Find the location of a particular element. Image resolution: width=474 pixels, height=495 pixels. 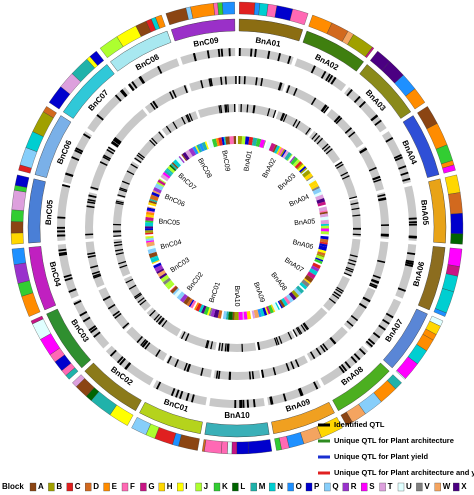

inner-chromosome-label: BnC08 is located at coordinates (204, 168).